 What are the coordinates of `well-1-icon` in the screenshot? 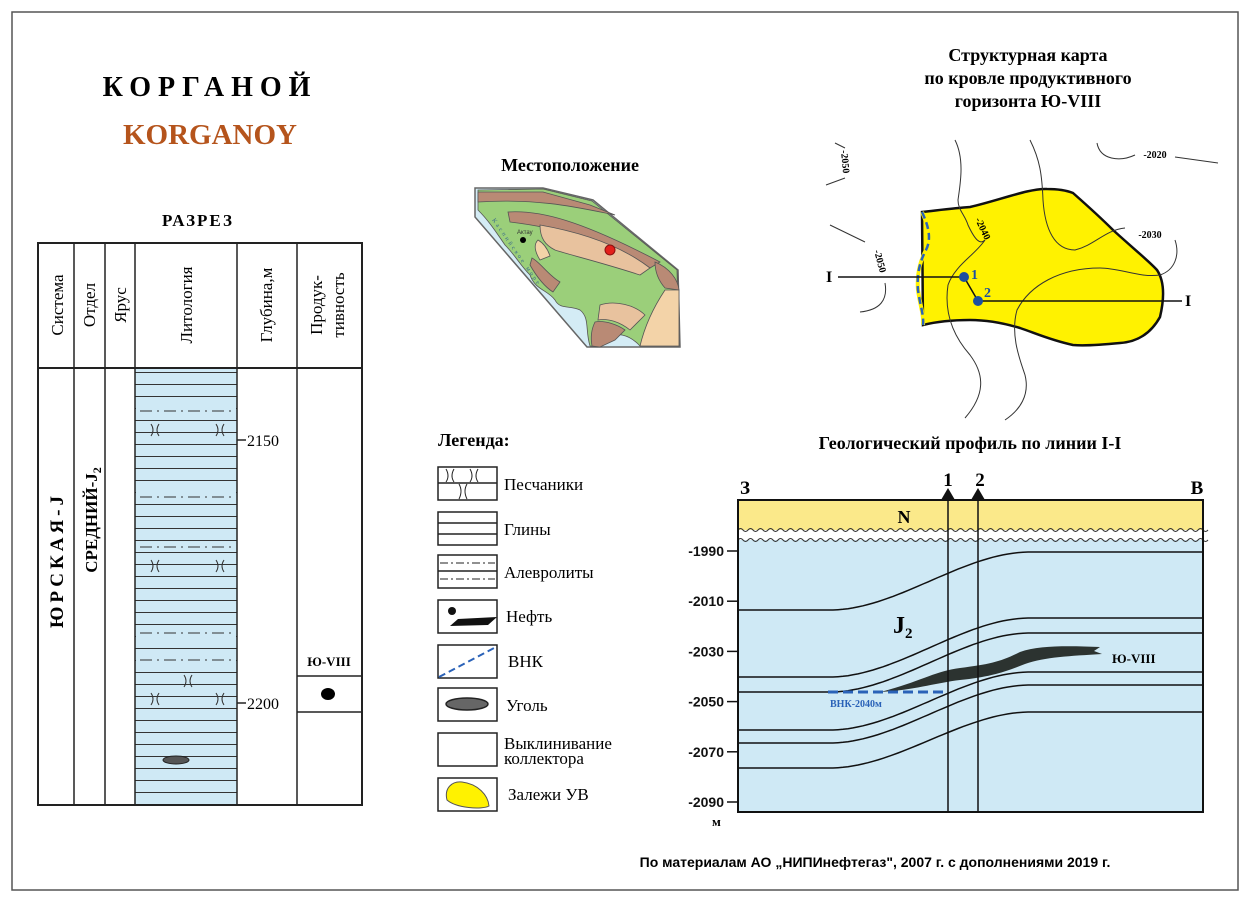 It's located at (964, 277).